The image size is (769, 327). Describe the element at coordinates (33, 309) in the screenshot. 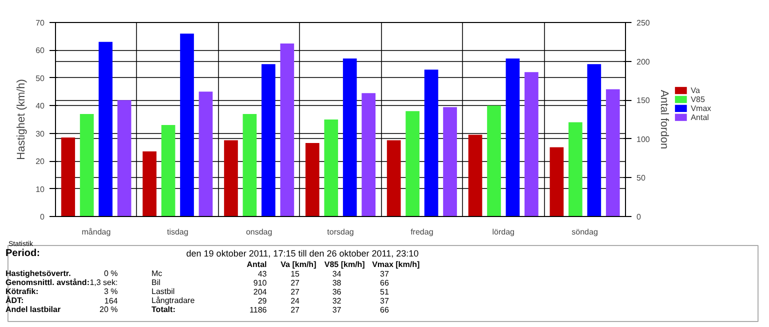

I see `text: Andel lastbilar` at that location.